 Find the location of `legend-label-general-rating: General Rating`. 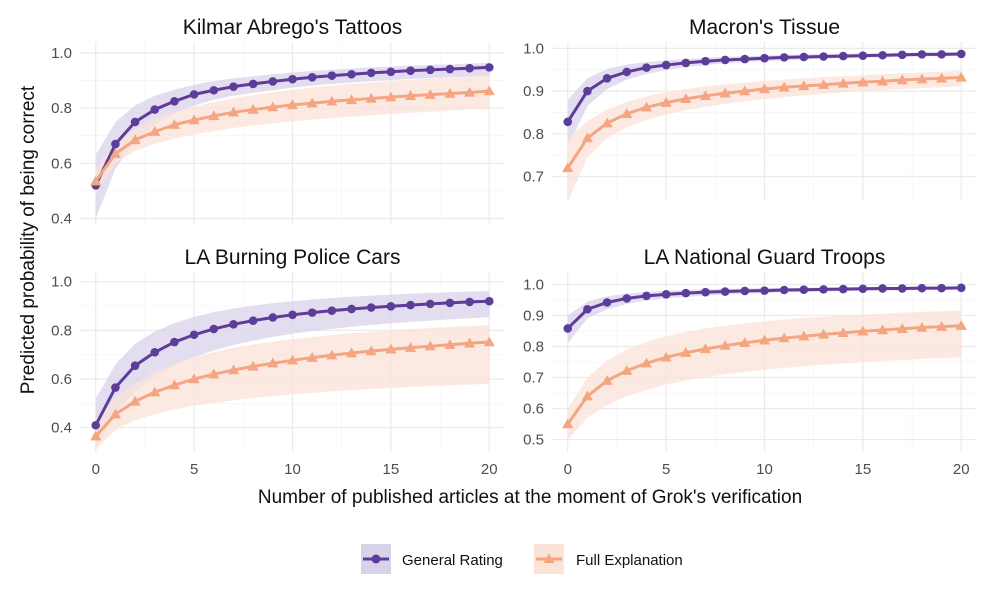

legend-label-general-rating: General Rating is located at coordinates (452, 560).